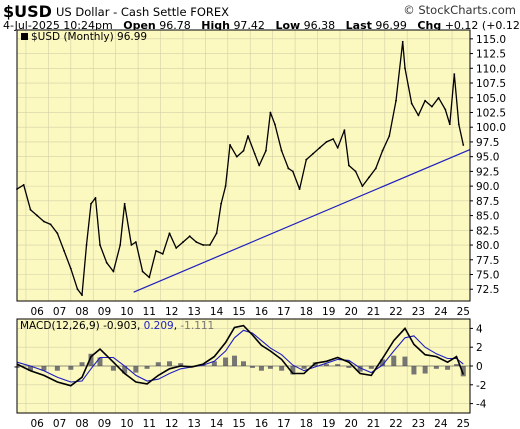  What do you see at coordinates (429, 25) in the screenshot?
I see `chg-label: Chg` at bounding box center [429, 25].